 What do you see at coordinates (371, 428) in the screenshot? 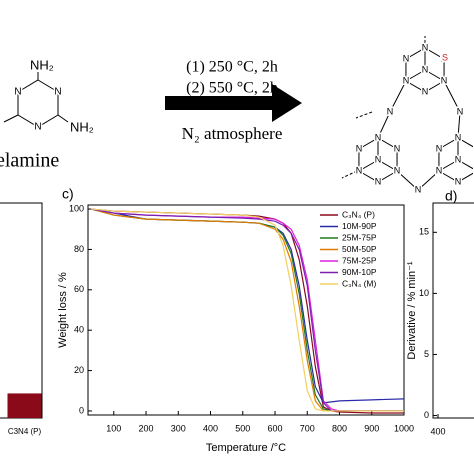
I see `x-tick-label: 900` at bounding box center [371, 428].